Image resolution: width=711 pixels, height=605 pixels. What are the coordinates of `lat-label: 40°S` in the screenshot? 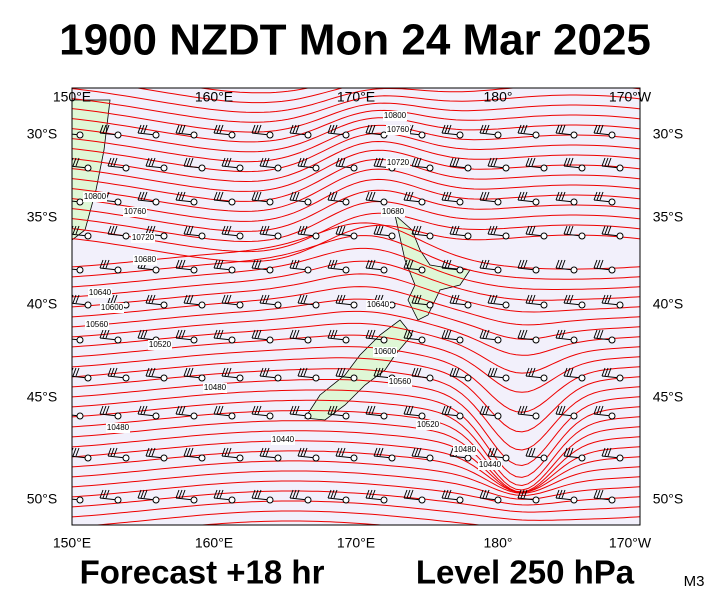 It's located at (42, 304).